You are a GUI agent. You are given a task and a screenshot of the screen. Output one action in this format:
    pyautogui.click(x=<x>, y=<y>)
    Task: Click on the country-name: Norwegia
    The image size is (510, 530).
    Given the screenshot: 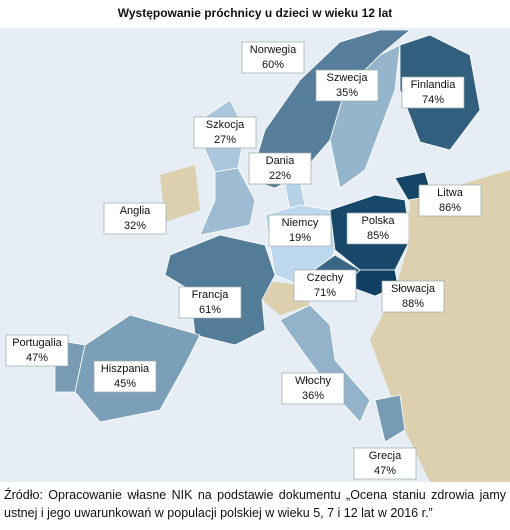 What is the action you would take?
    pyautogui.click(x=273, y=50)
    